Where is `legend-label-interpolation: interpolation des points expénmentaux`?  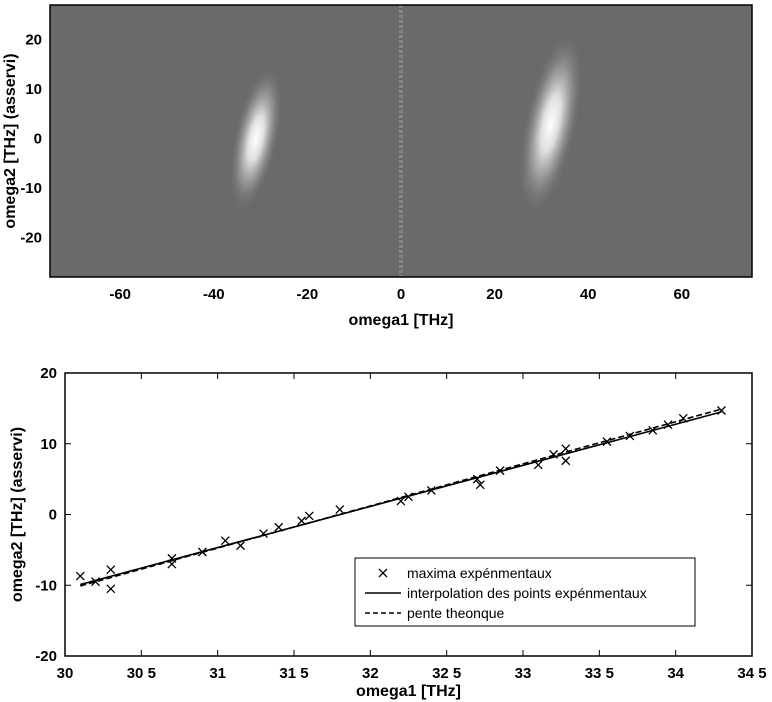 legend-label-interpolation: interpolation des points expénmentaux is located at coordinates (527, 593).